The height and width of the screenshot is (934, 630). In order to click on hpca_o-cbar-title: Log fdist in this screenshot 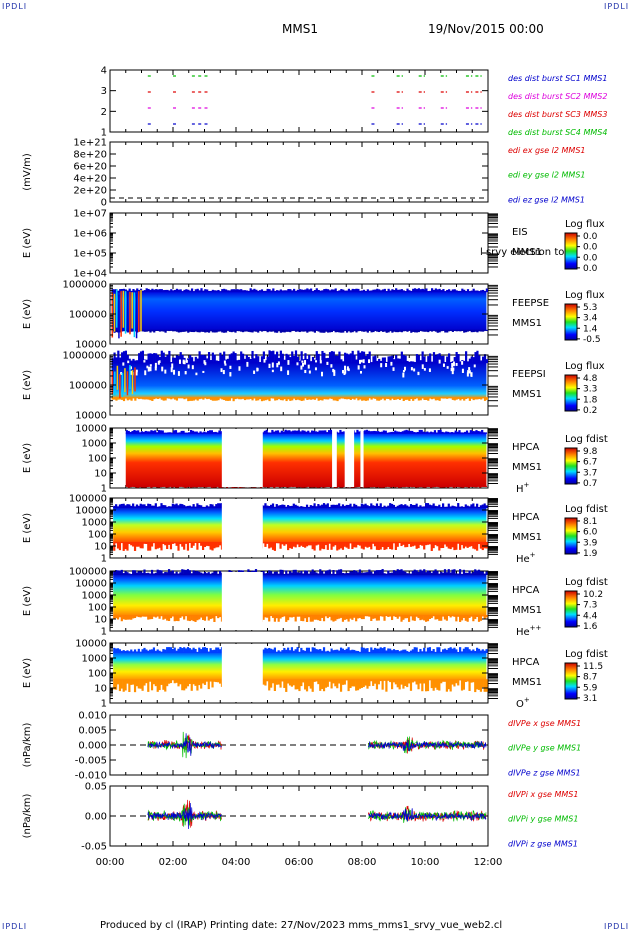, I will do `click(586, 654)`.